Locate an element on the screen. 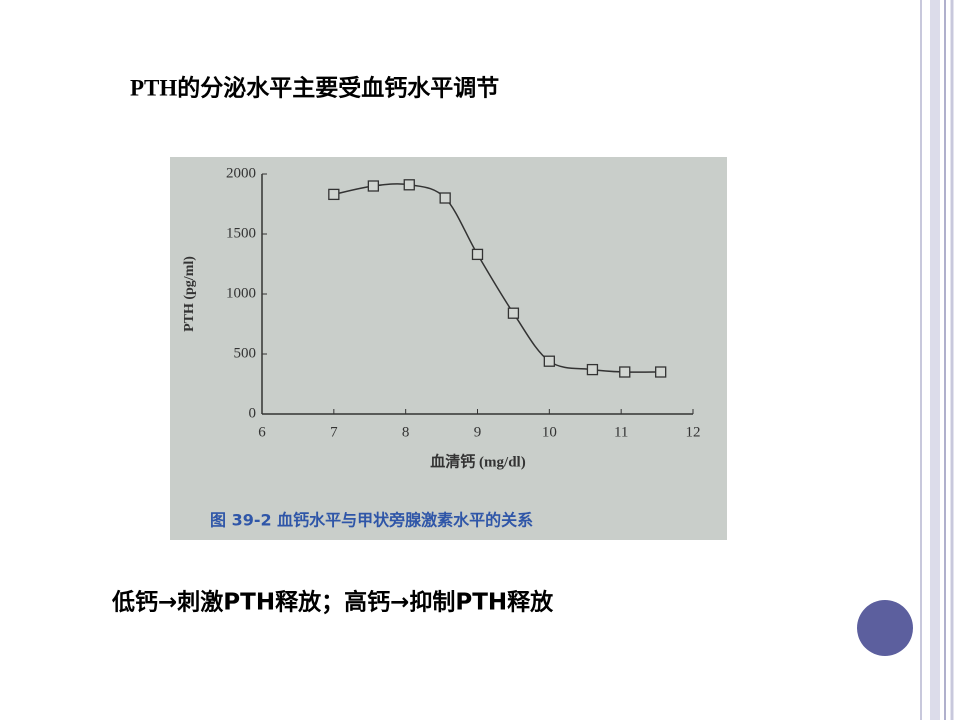  decor-circle is located at coordinates (885, 628).